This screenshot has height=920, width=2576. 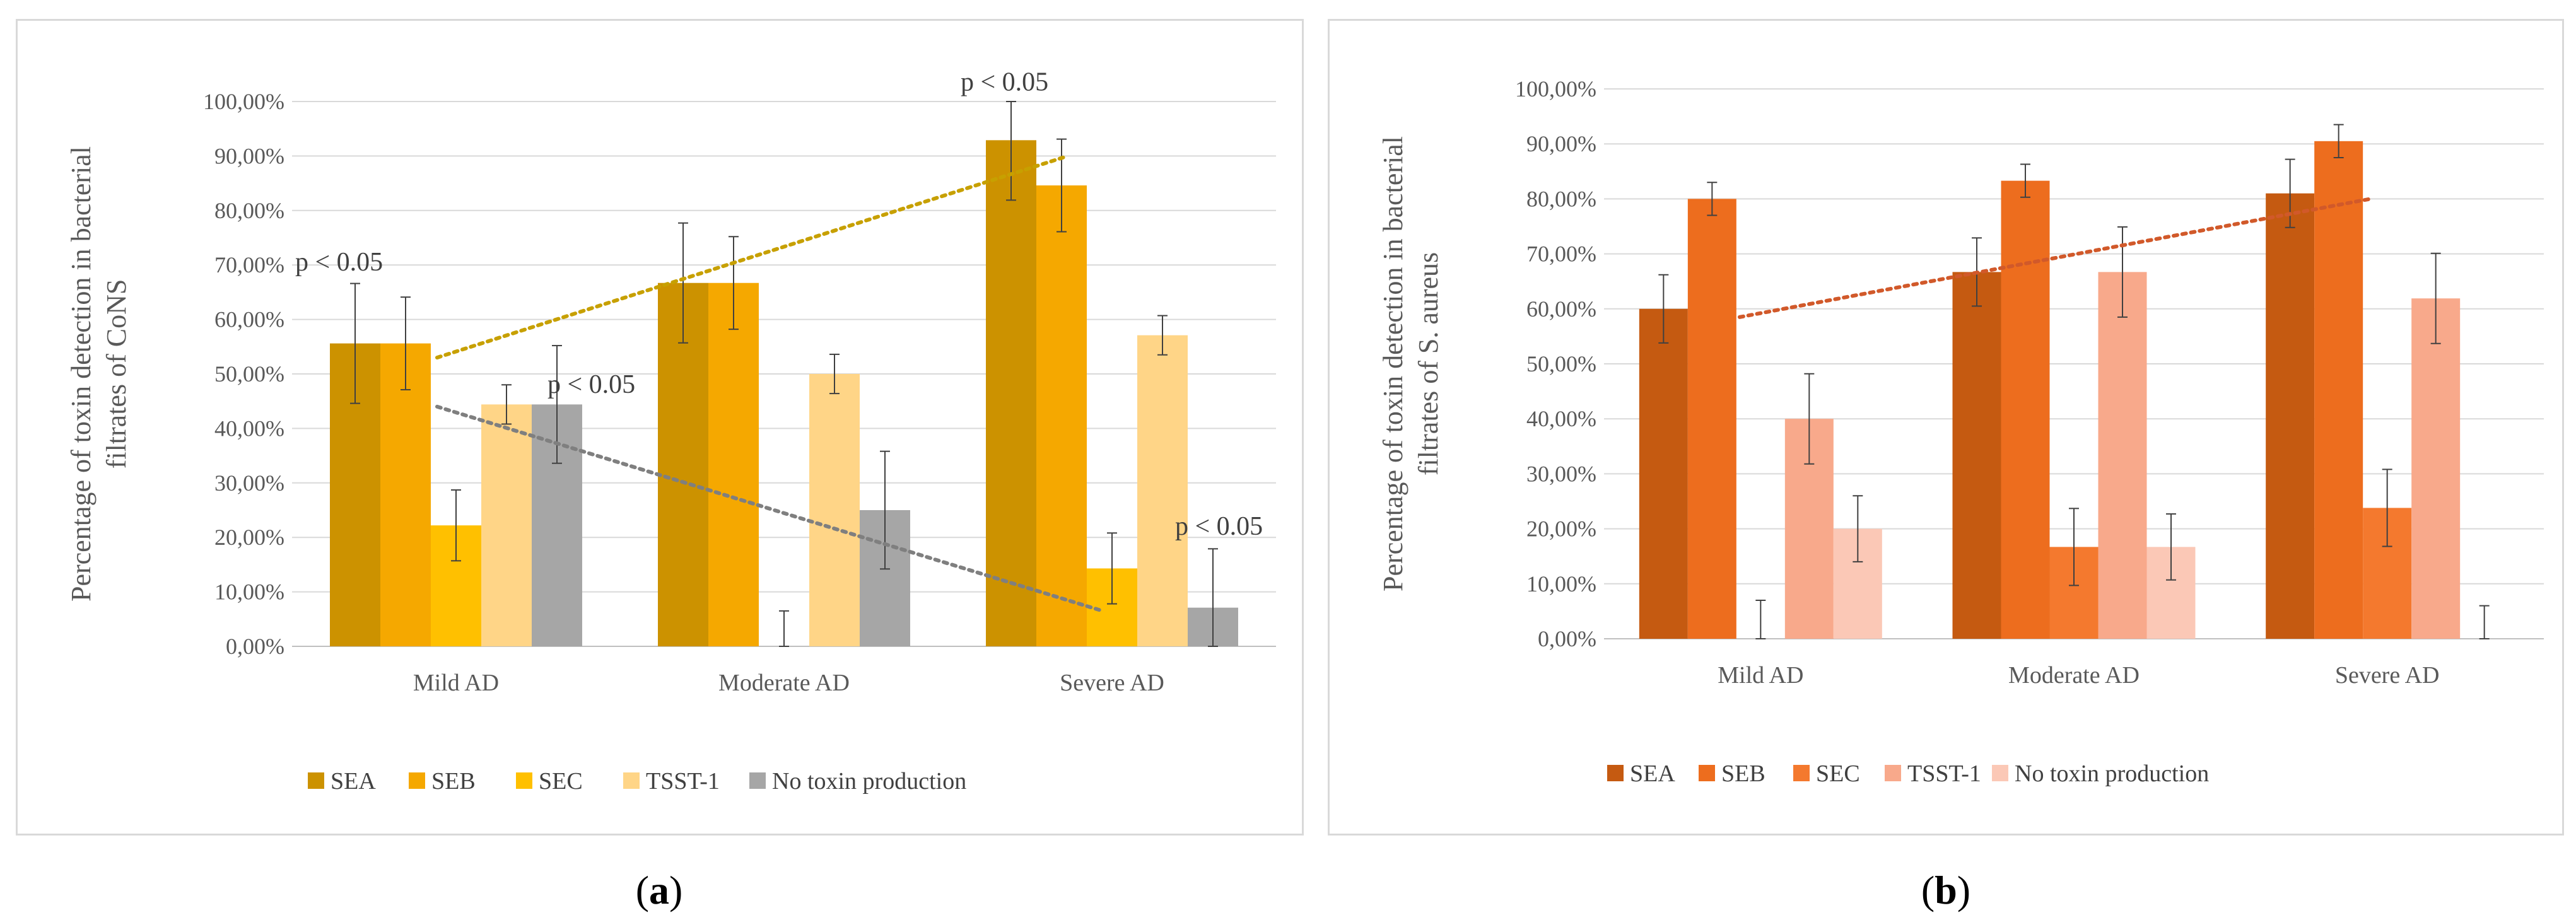 What do you see at coordinates (249, 592) in the screenshot?
I see `y-tick-label: 10,00%` at bounding box center [249, 592].